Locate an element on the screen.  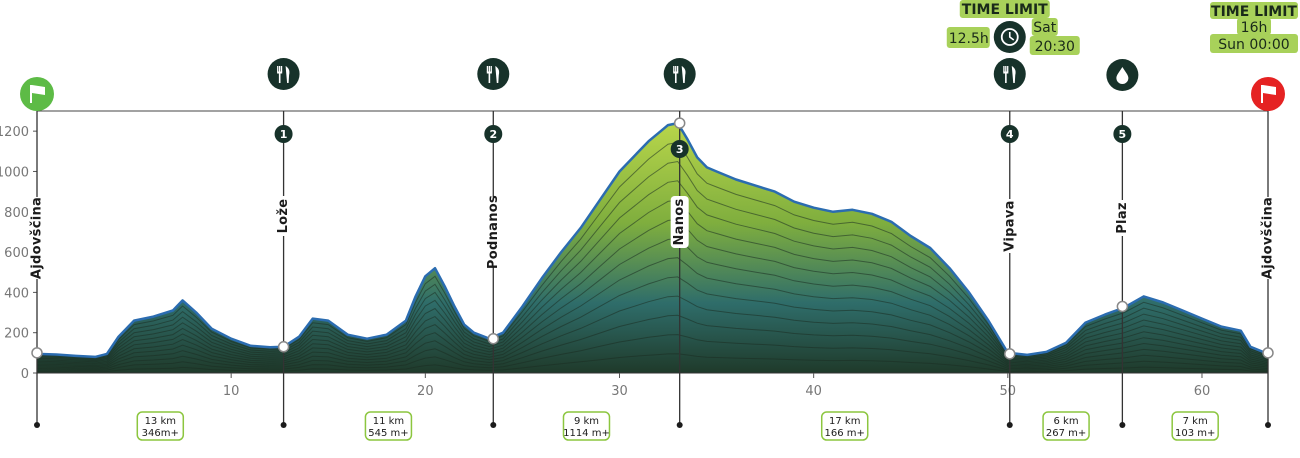
start-flag-icon-circle is located at coordinates (37, 94).